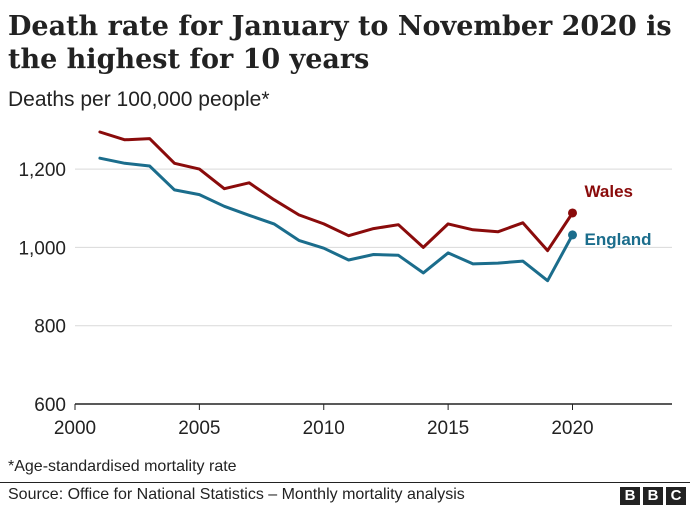  I want to click on y-tick-label: 600, so click(50, 405).